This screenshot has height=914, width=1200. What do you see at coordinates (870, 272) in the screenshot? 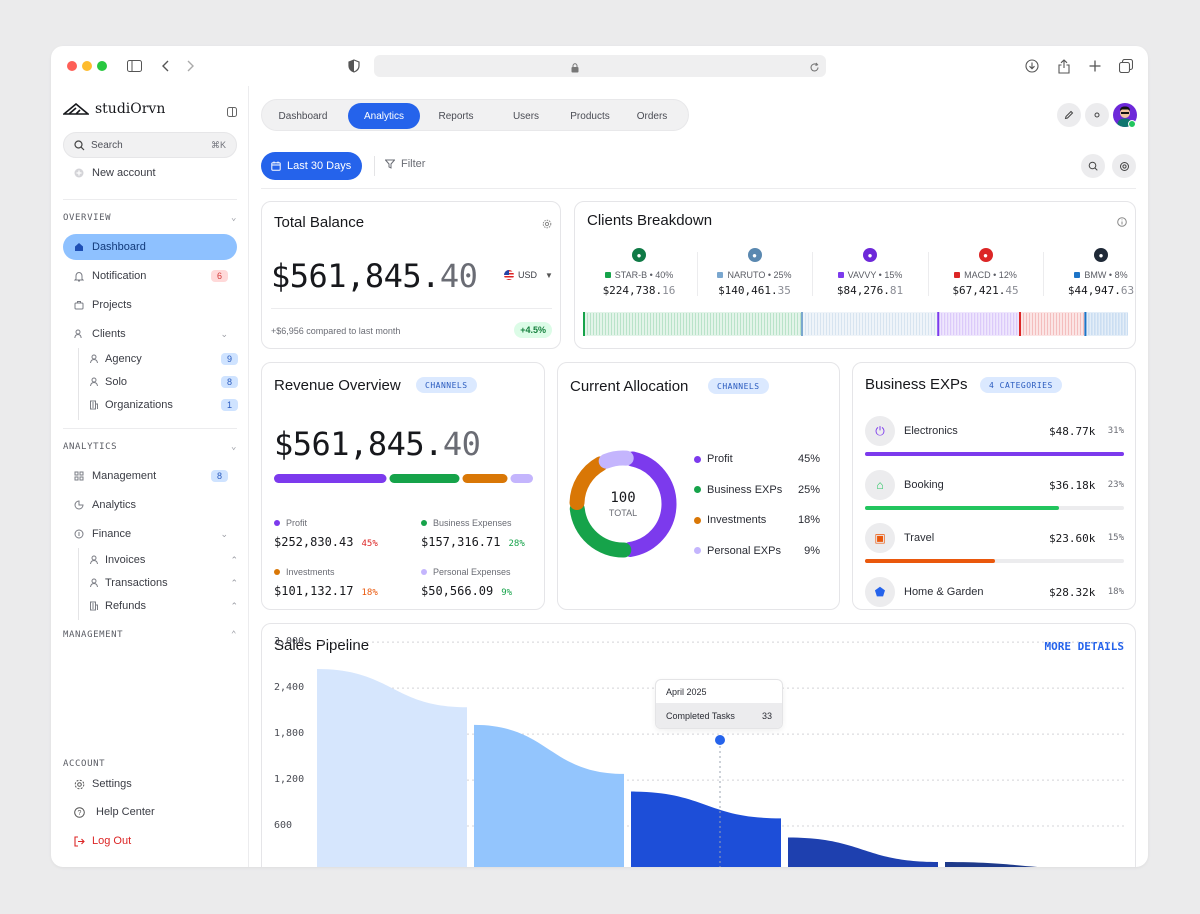
I see `client-item: ● VAVVY • 15% $84,276.81` at bounding box center [870, 272].